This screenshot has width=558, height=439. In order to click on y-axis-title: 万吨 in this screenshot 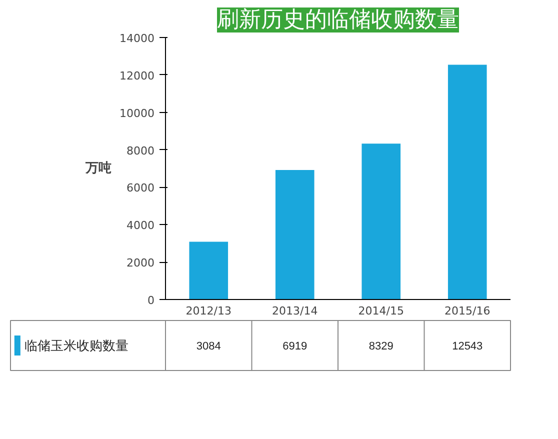, I will do `click(98, 168)`.